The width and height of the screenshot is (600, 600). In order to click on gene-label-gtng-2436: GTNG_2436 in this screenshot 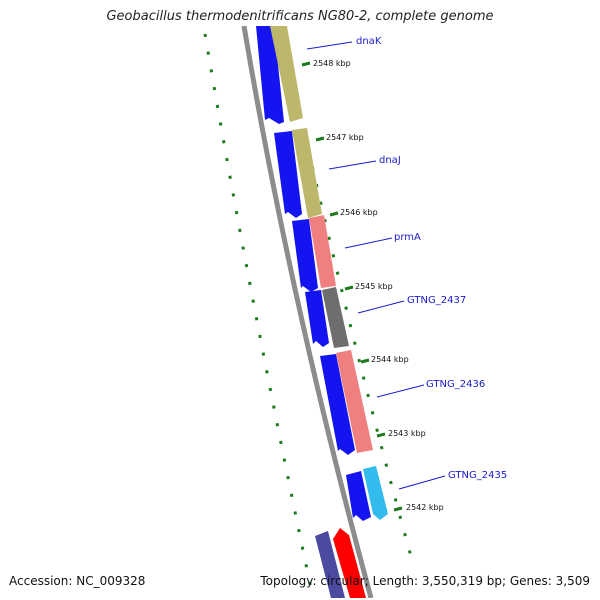, I will do `click(455, 384)`.